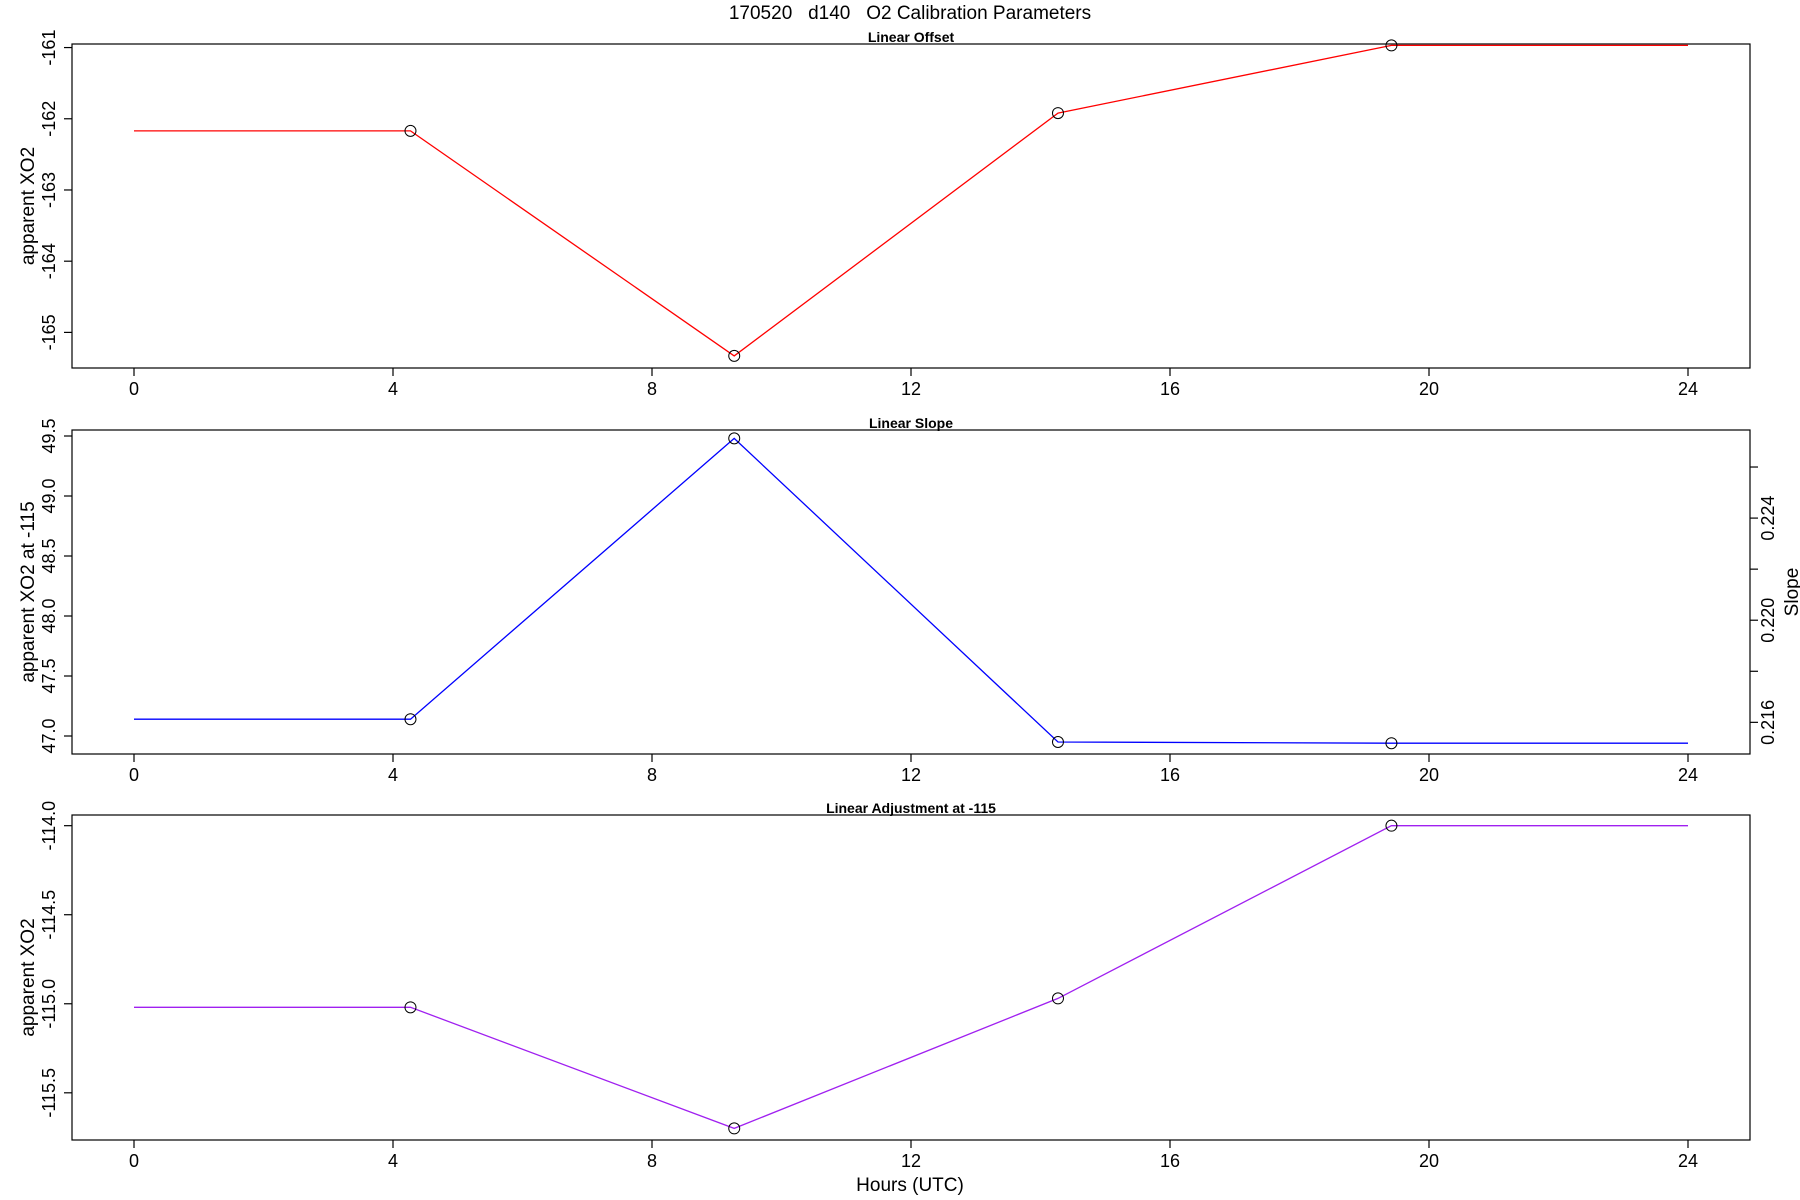 The image size is (1800, 1200). What do you see at coordinates (911, 808) in the screenshot?
I see `panel-title: Linear Adjustment at -115` at bounding box center [911, 808].